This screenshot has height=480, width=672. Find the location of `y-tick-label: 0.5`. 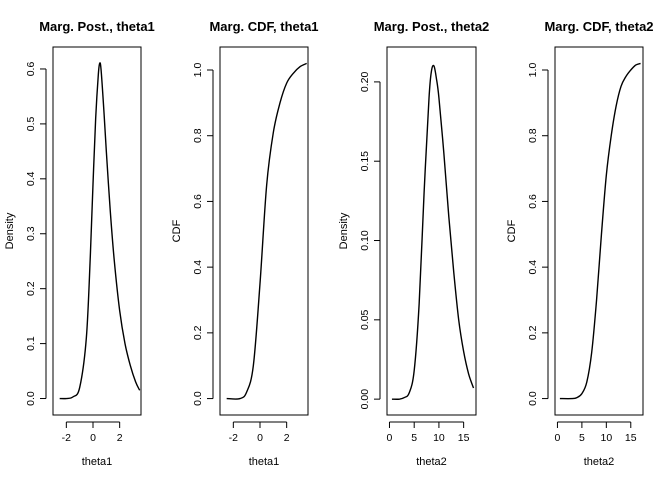

y-tick-label: 0.5 is located at coordinates (31, 123).